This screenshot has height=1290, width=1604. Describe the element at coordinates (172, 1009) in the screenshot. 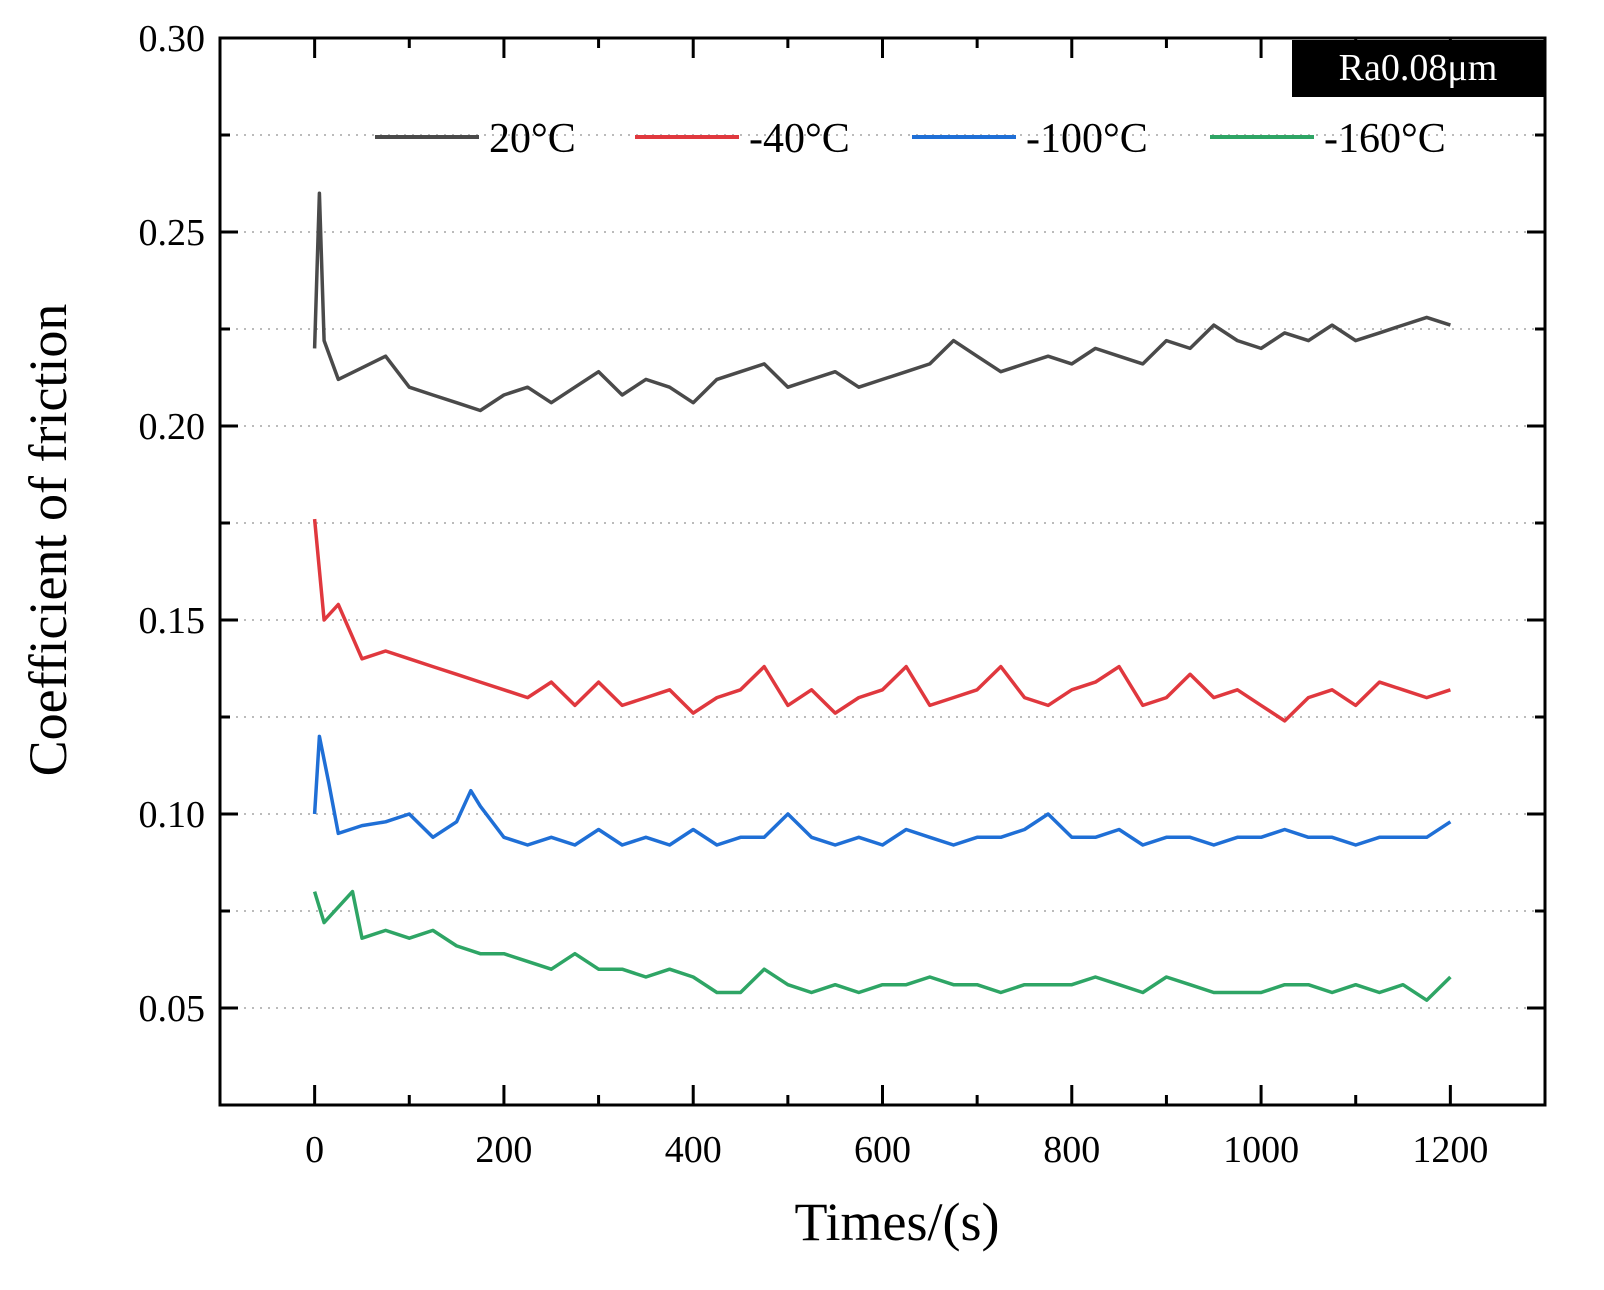

I see `y-tick-label: 0.05` at that location.